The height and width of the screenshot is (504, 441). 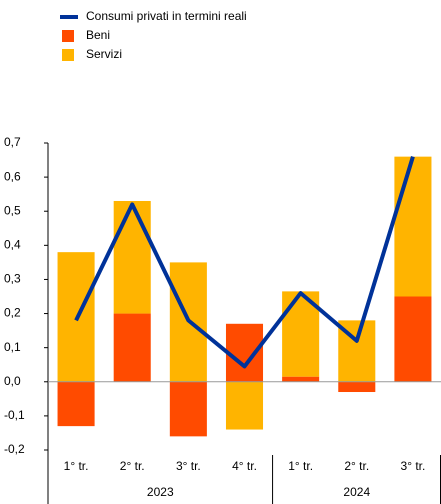 I want to click on y-tick-label: 0,5, so click(x=12, y=210).